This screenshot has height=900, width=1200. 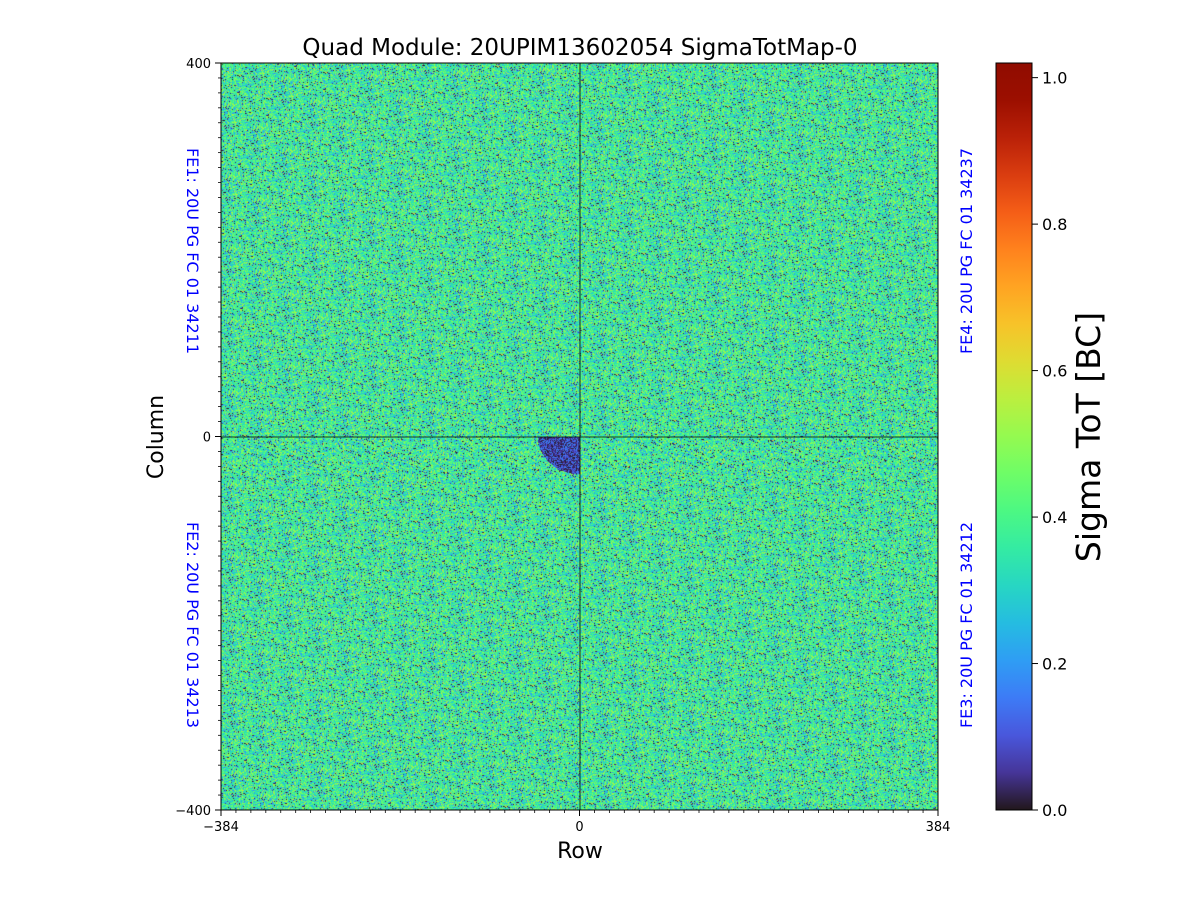 I want to click on colorbar-tick-label: 0.4, so click(x=1054, y=517).